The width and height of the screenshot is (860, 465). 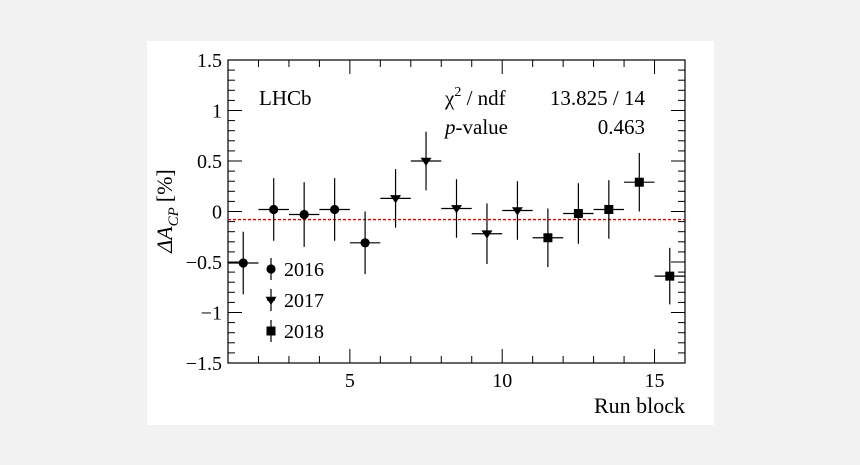 What do you see at coordinates (204, 364) in the screenshot?
I see `y-tick-label: −1.5` at bounding box center [204, 364].